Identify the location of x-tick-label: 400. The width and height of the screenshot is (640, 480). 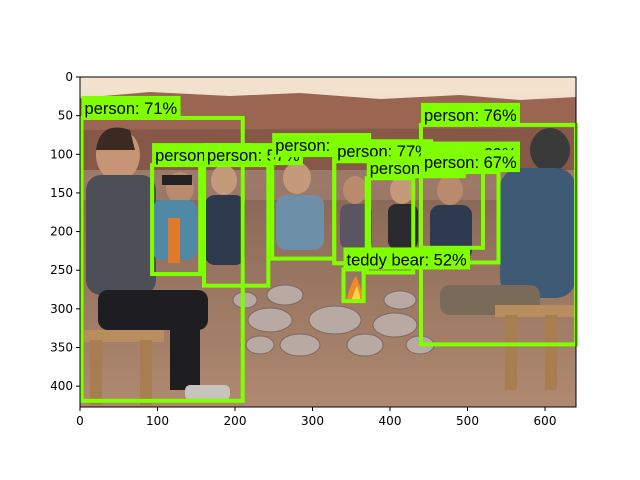
(390, 421).